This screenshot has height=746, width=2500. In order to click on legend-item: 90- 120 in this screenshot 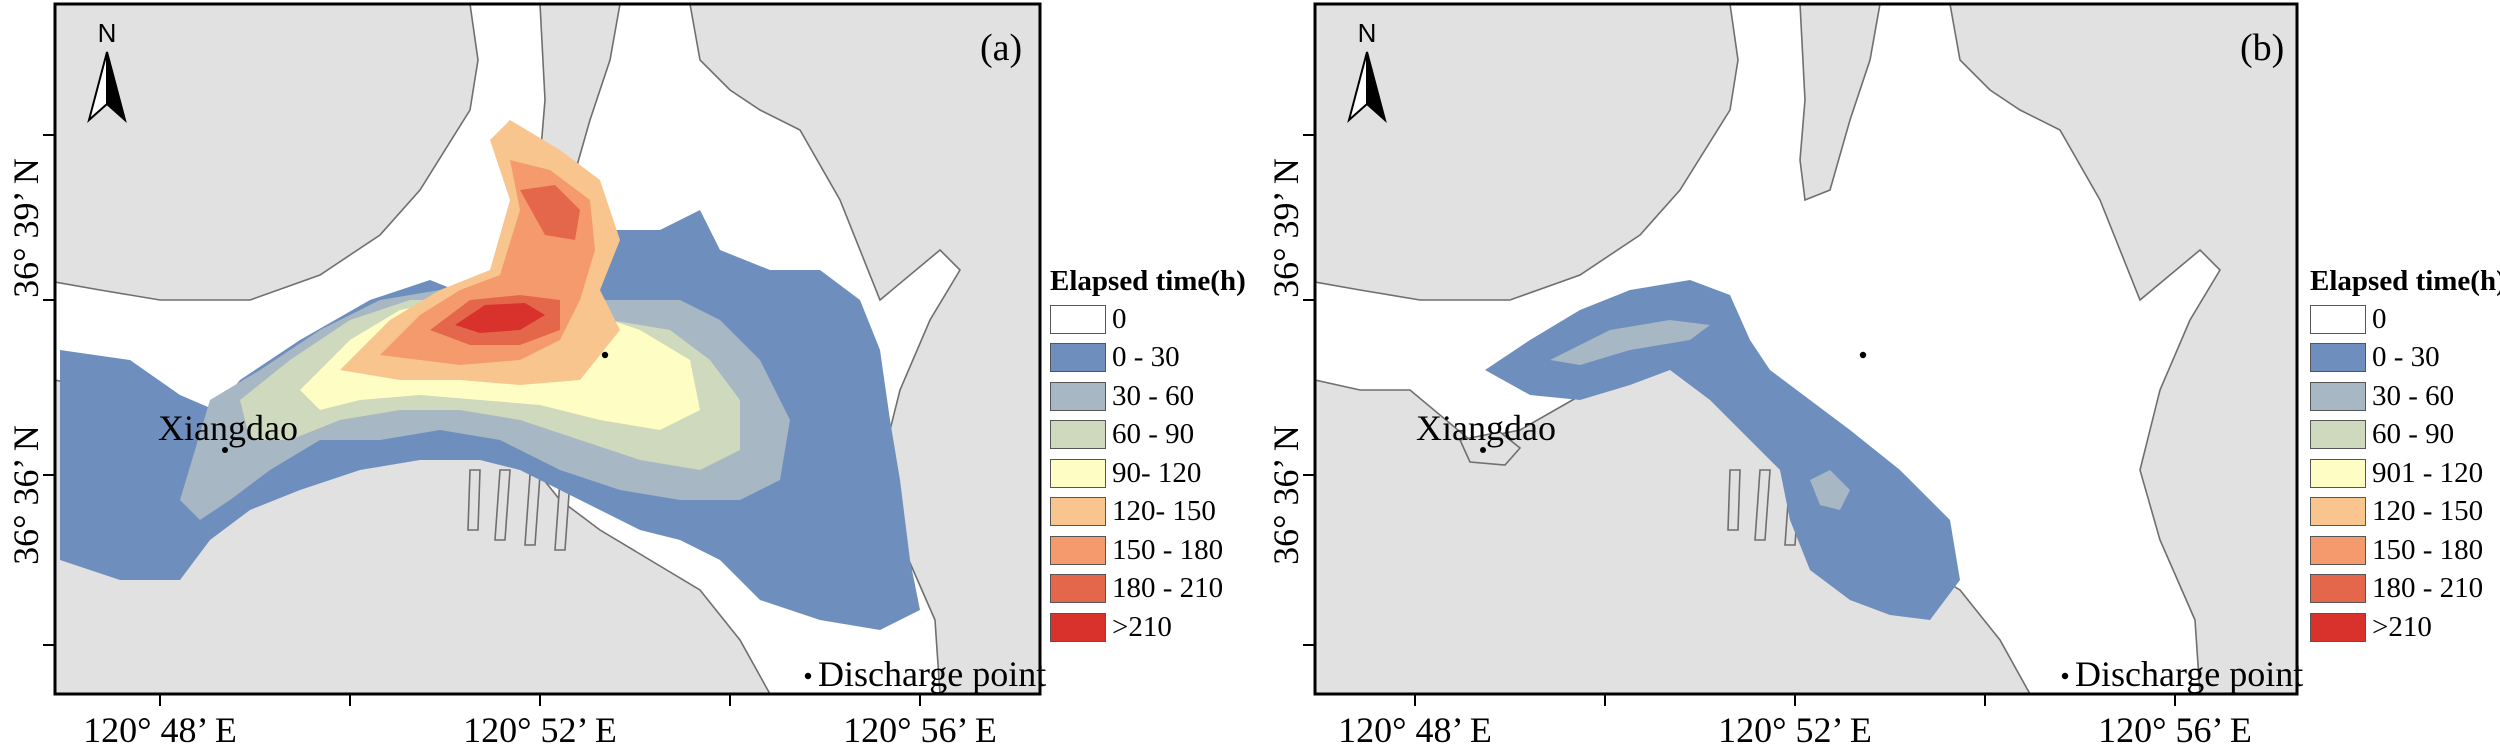, I will do `click(1148, 473)`.